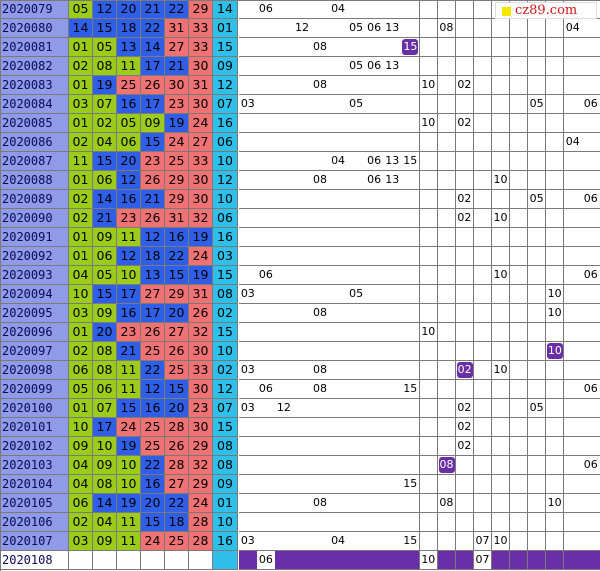 The height and width of the screenshot is (571, 600). What do you see at coordinates (201, 332) in the screenshot?
I see `red-ball-cell: 32` at bounding box center [201, 332].